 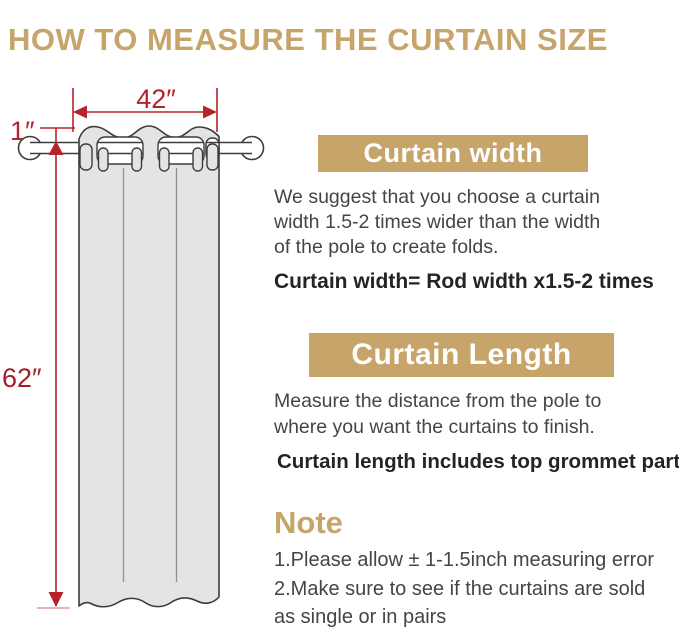 What do you see at coordinates (434, 427) in the screenshot?
I see `text-line: where you want the curtains to finish.` at bounding box center [434, 427].